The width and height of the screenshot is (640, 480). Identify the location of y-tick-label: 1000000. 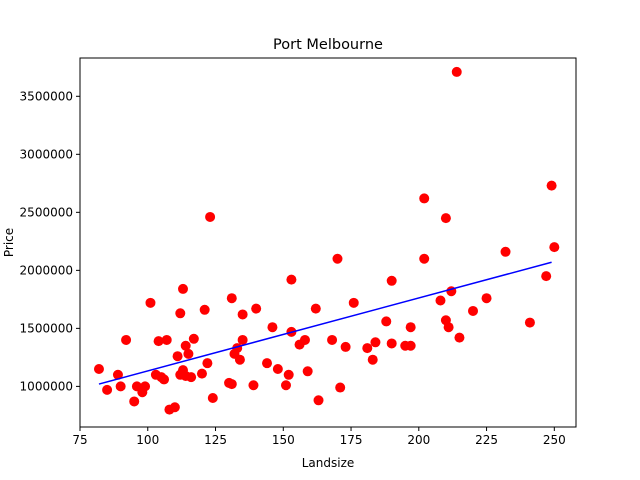
(46, 386).